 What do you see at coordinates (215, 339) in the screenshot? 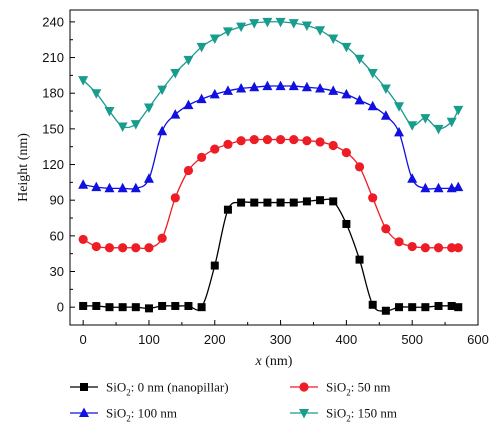
I see `x-tick-label: 200` at bounding box center [215, 339].